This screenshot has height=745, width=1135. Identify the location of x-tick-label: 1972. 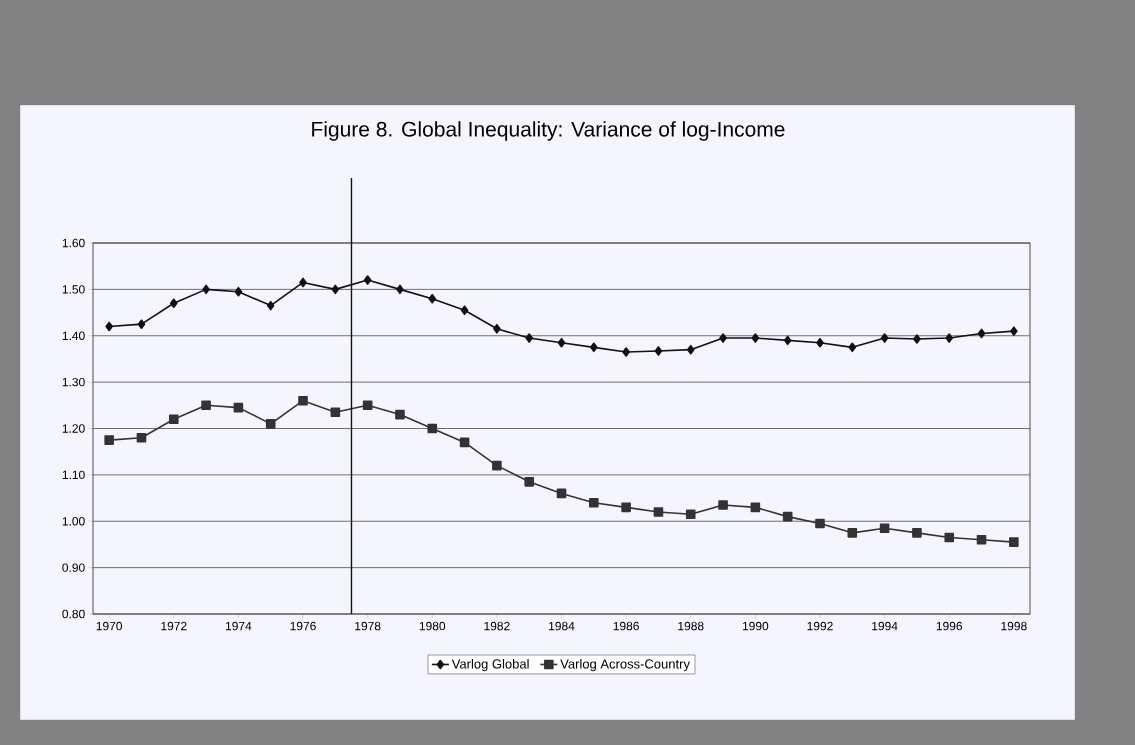
(174, 626).